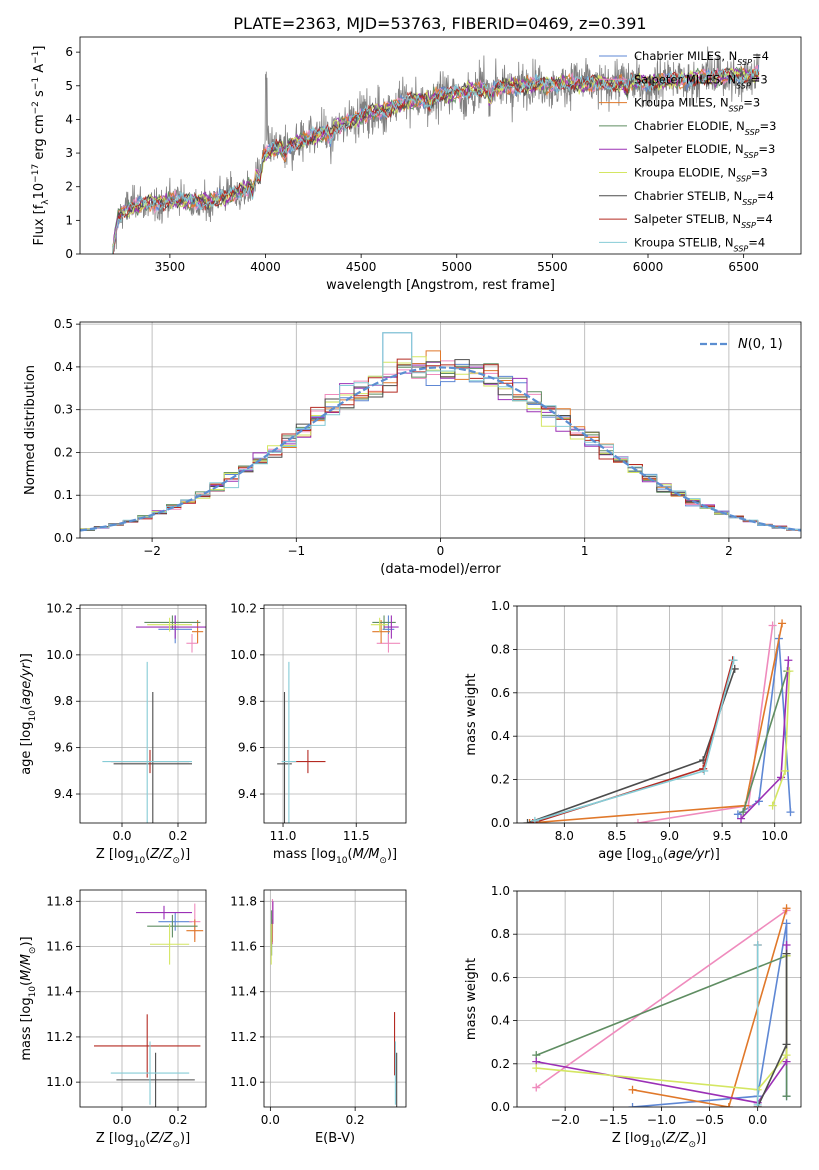 The height and width of the screenshot is (1170, 819). What do you see at coordinates (585, 551) in the screenshot?
I see `x-tick-label: 1` at bounding box center [585, 551].